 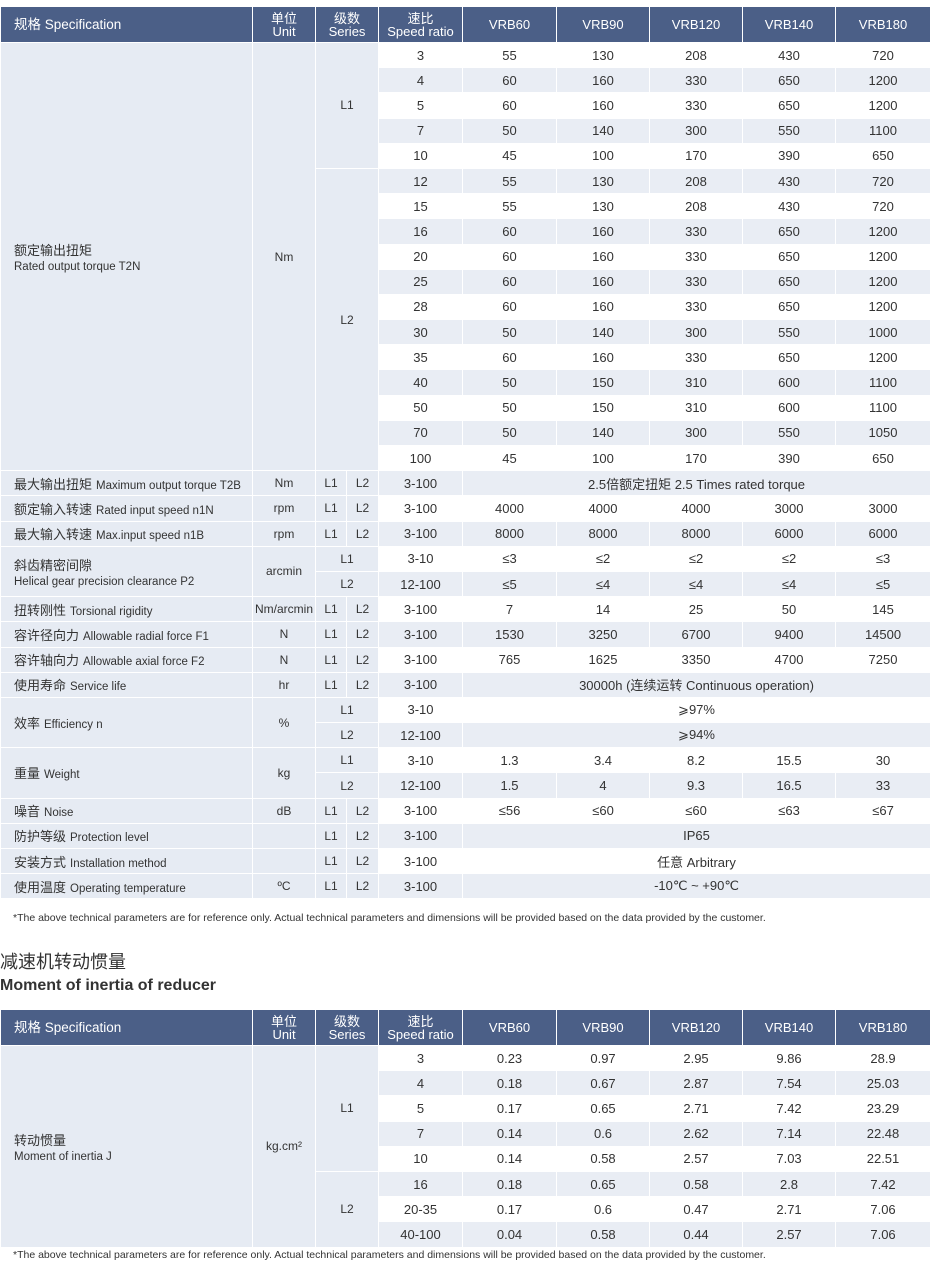 What do you see at coordinates (882, 584) in the screenshot?
I see `value-cell: ≤5` at bounding box center [882, 584].